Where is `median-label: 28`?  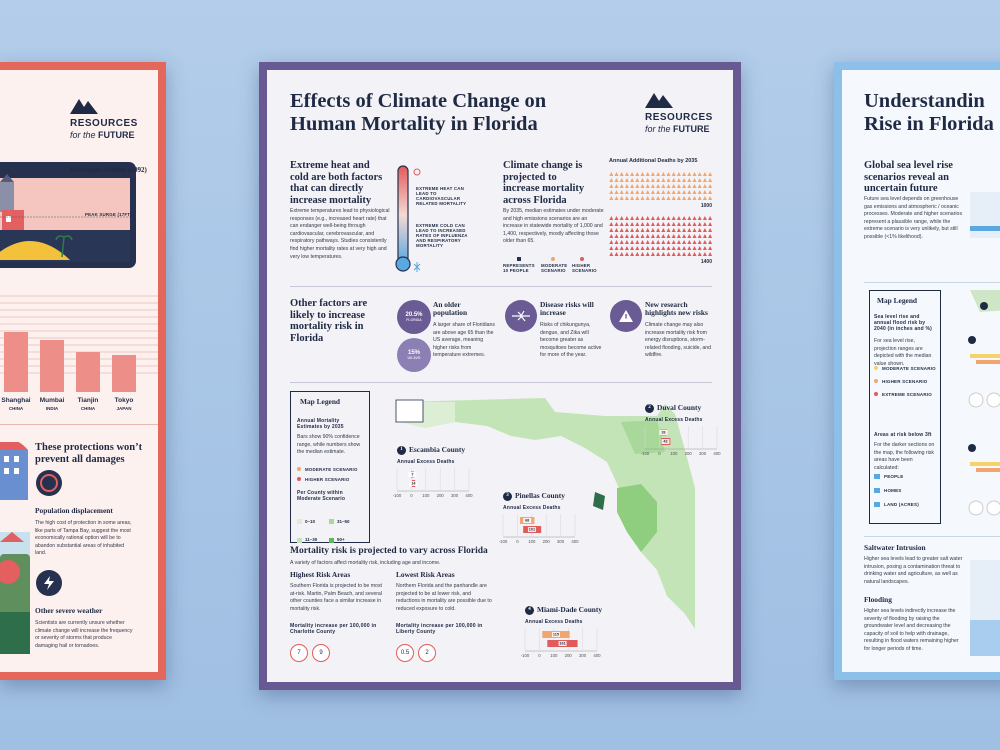 median-label: 28 is located at coordinates (663, 433).